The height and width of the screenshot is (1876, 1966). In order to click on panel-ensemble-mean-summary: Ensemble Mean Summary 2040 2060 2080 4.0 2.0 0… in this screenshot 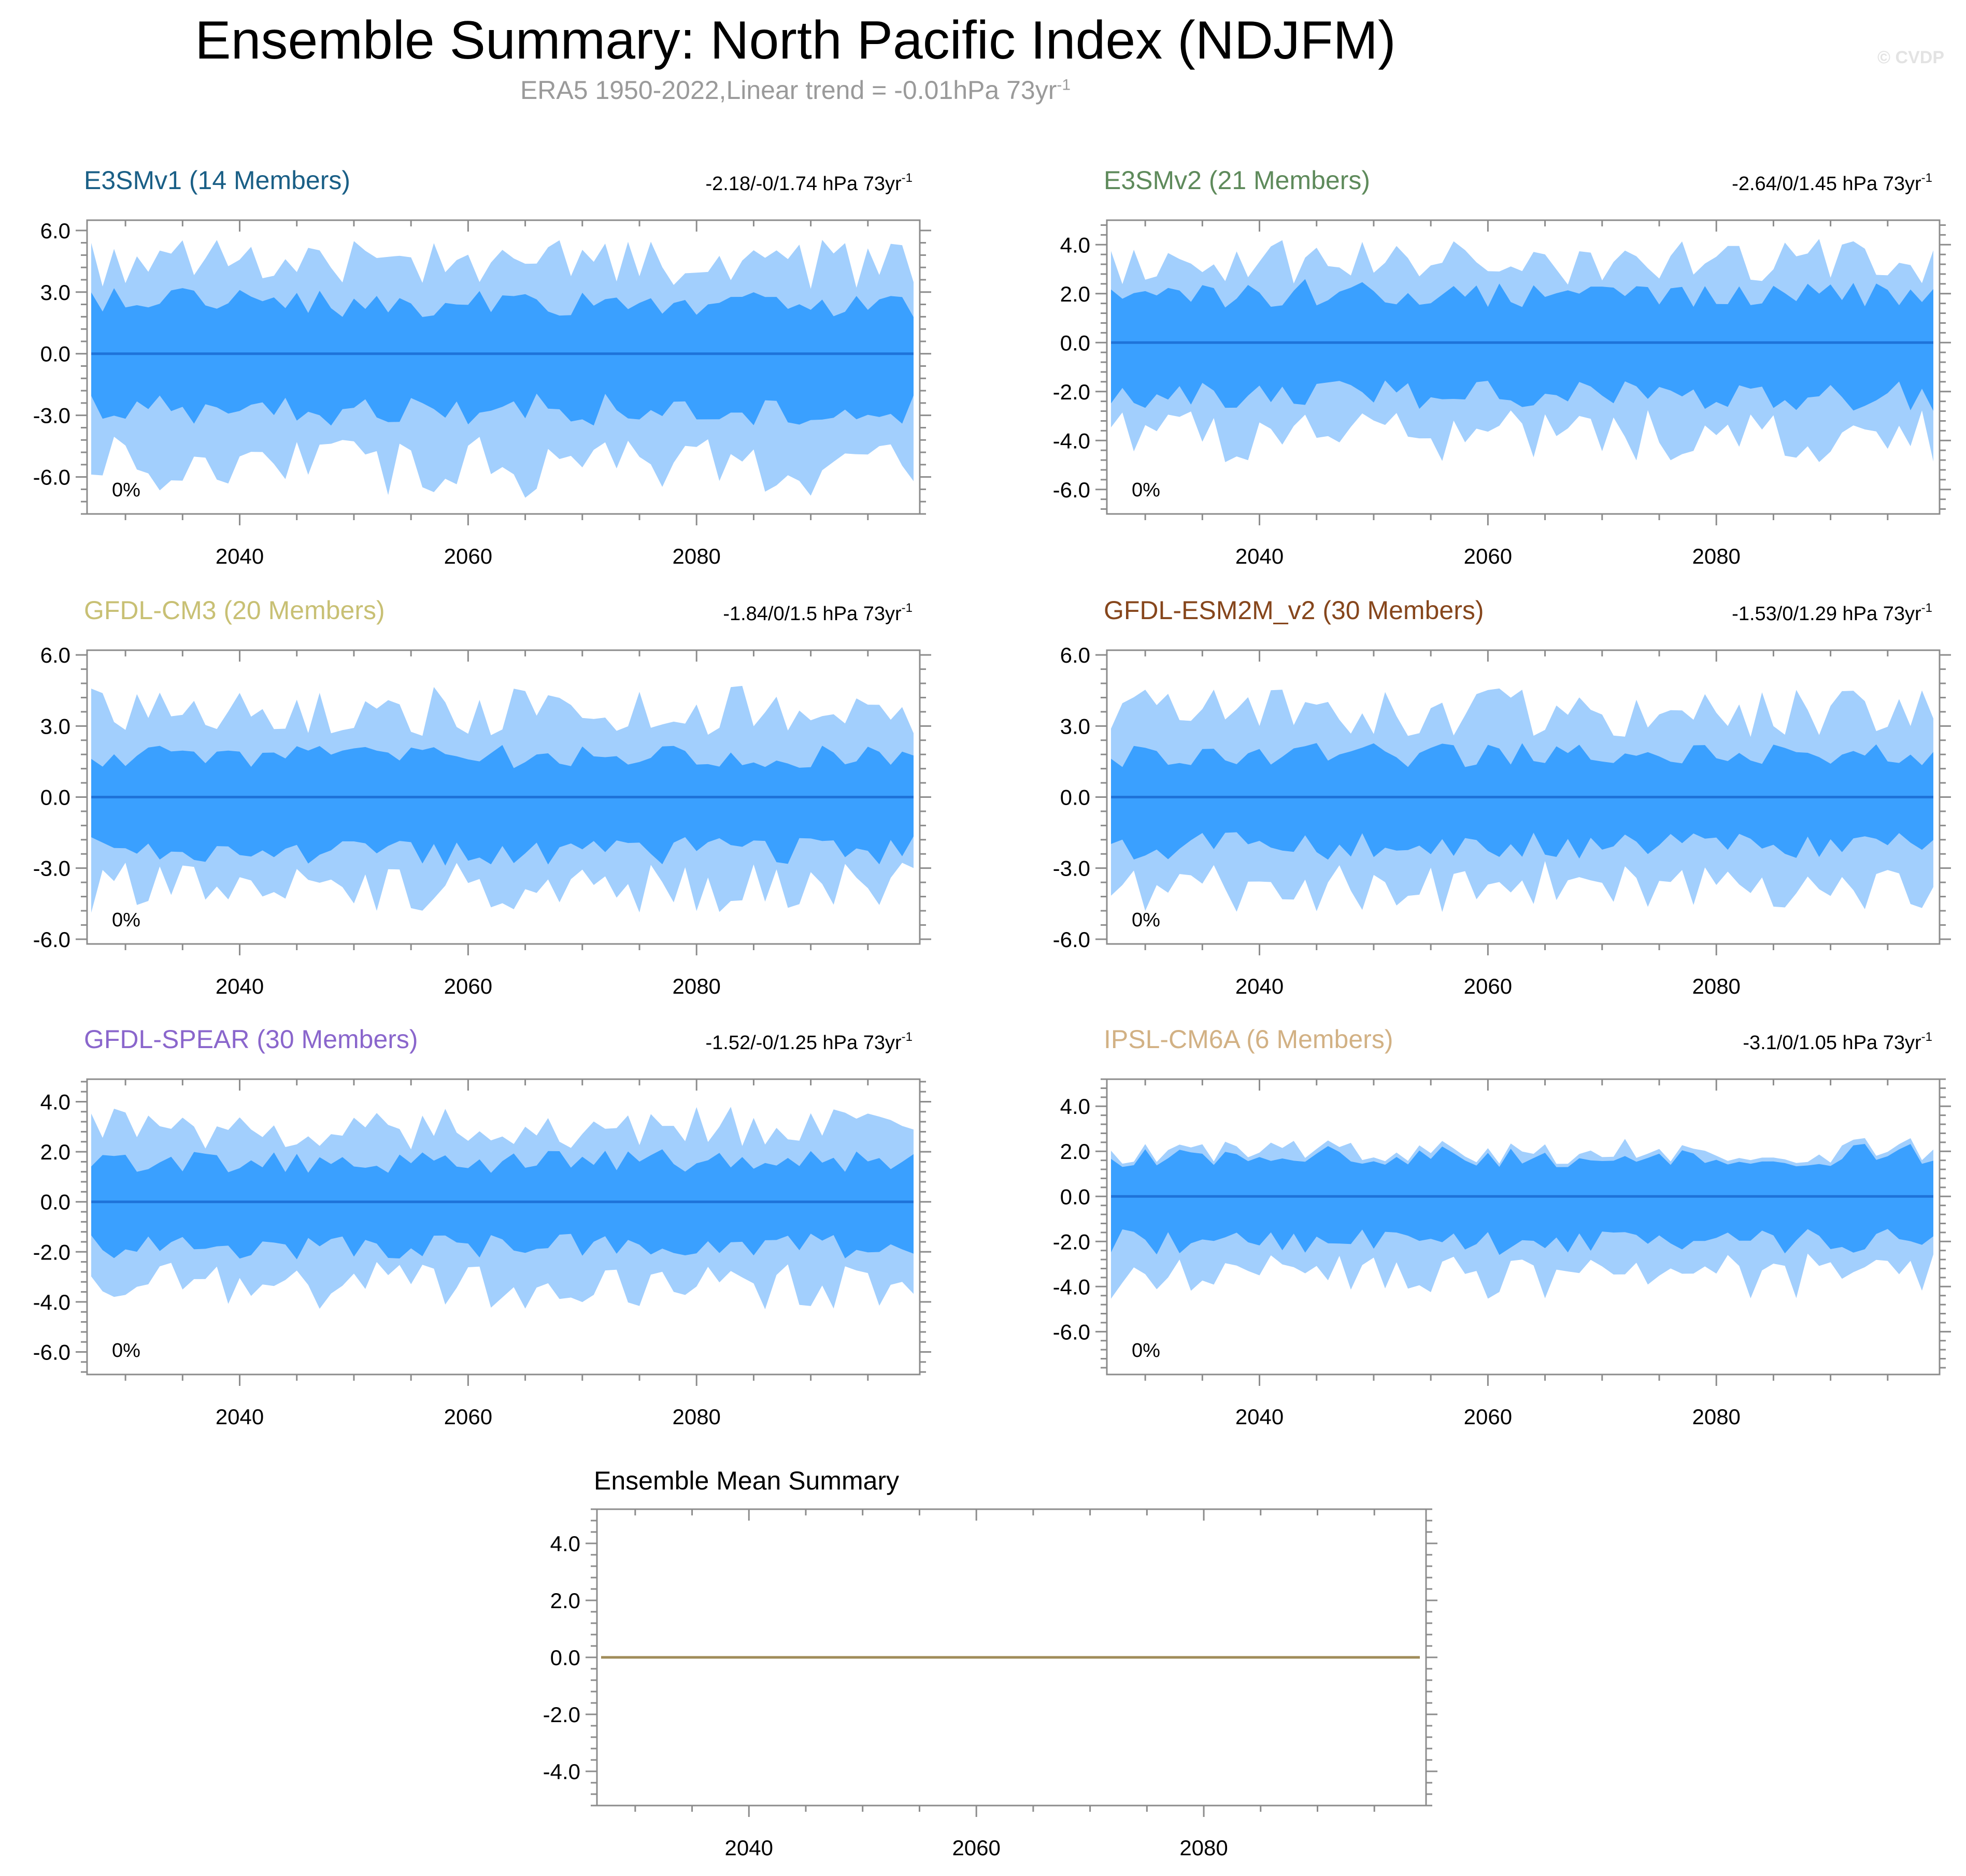, I will do `click(990, 1663)`.